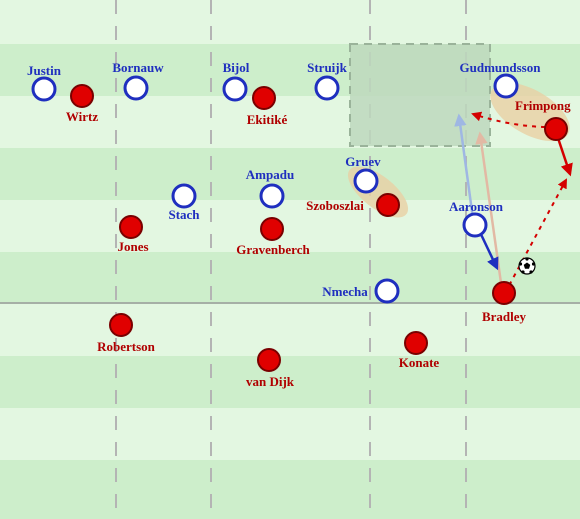  What do you see at coordinates (270, 381) in the screenshot?
I see `player-label: van Dijk` at bounding box center [270, 381].